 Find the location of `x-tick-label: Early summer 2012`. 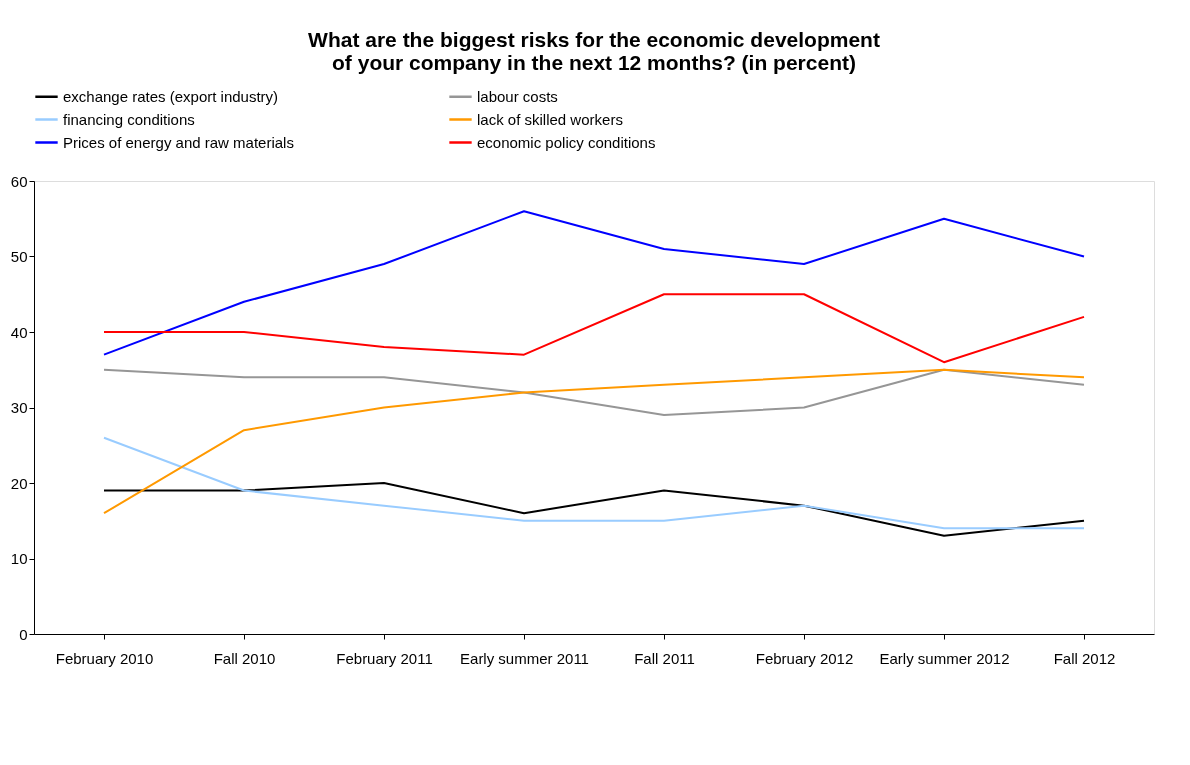

x-tick-label: Early summer 2012 is located at coordinates (944, 658).